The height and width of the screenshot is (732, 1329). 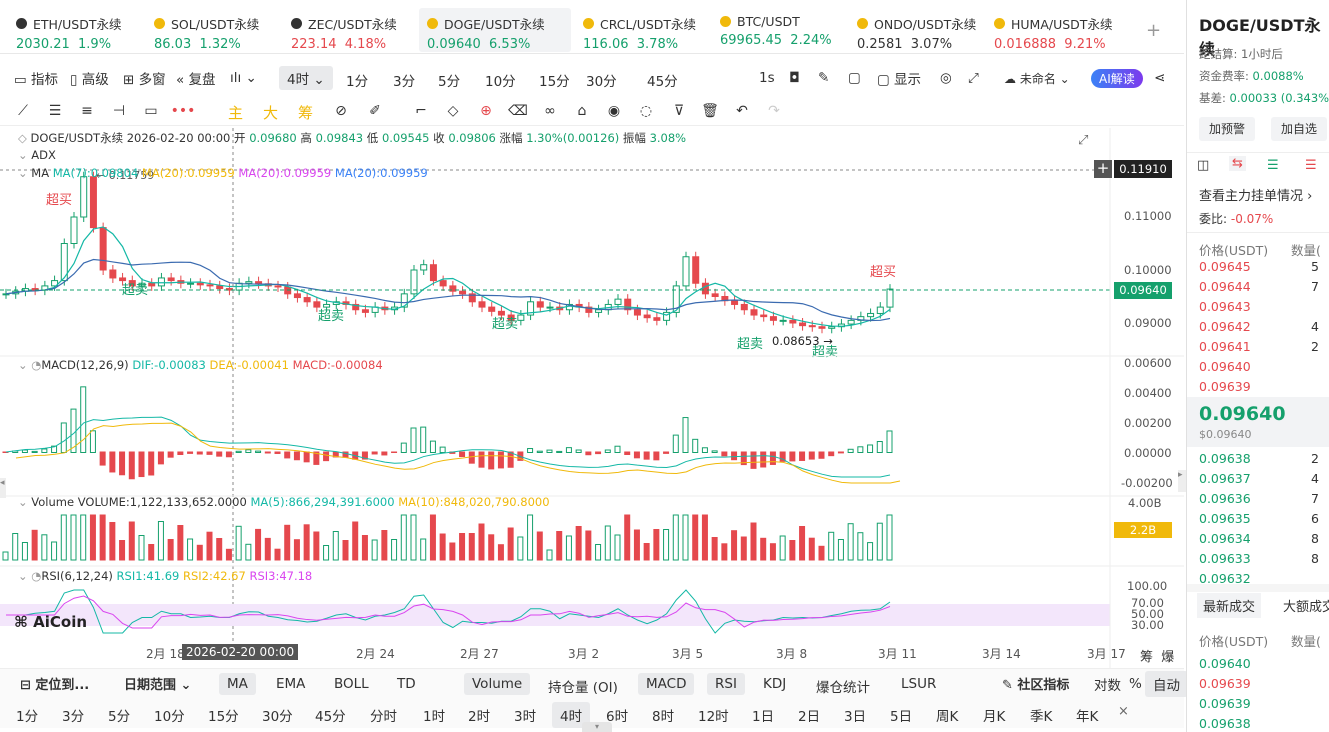 I want to click on rect-tool-icon: ▭, so click(x=151, y=111).